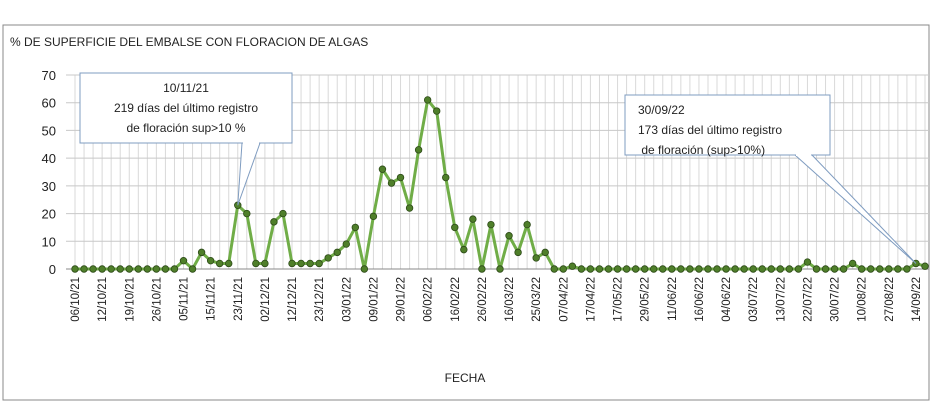 This screenshot has height=408, width=934. What do you see at coordinates (564, 299) in the screenshot?
I see `x-tick-label: 07/04/22` at bounding box center [564, 299].